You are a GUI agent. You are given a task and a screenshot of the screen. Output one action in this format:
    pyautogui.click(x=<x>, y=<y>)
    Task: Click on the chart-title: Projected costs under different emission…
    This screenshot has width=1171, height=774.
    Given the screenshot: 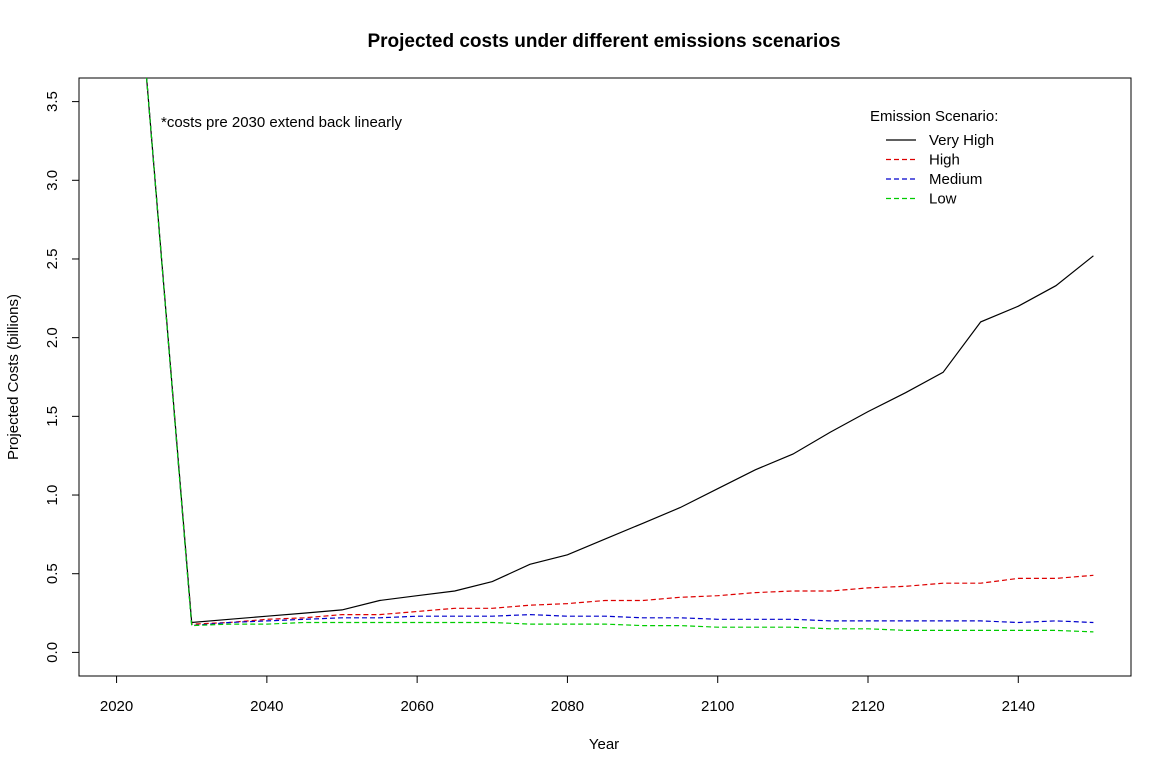 What is the action you would take?
    pyautogui.click(x=603, y=41)
    